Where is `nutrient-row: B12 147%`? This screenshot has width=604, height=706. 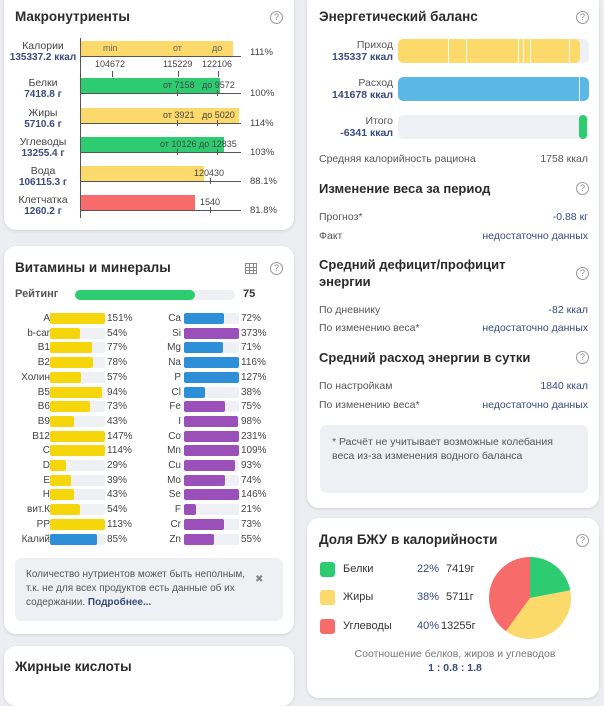
nutrient-row: B12 147% is located at coordinates (150, 436).